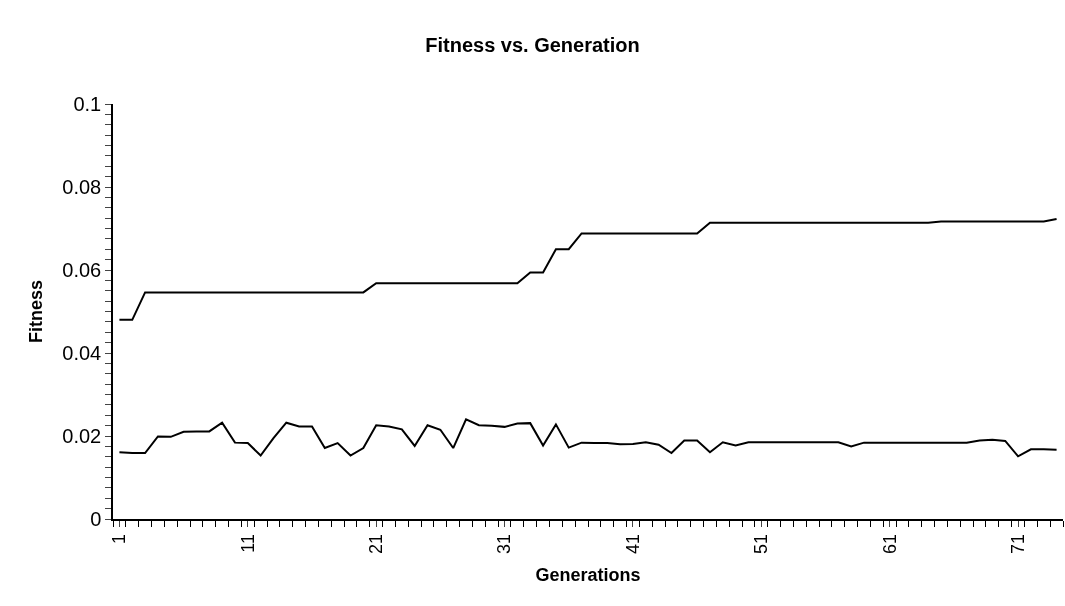 The width and height of the screenshot is (1065, 606). Describe the element at coordinates (119, 538) in the screenshot. I see `x-tick-label: 1` at that location.